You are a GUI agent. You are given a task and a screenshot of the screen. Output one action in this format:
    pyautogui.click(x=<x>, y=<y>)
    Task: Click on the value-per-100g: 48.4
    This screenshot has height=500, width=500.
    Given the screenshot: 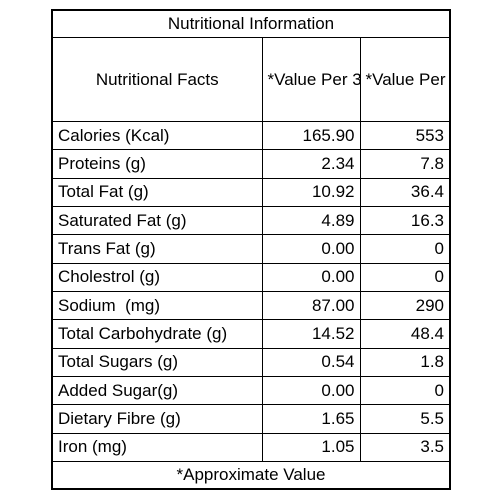 What is the action you would take?
    pyautogui.click(x=405, y=334)
    